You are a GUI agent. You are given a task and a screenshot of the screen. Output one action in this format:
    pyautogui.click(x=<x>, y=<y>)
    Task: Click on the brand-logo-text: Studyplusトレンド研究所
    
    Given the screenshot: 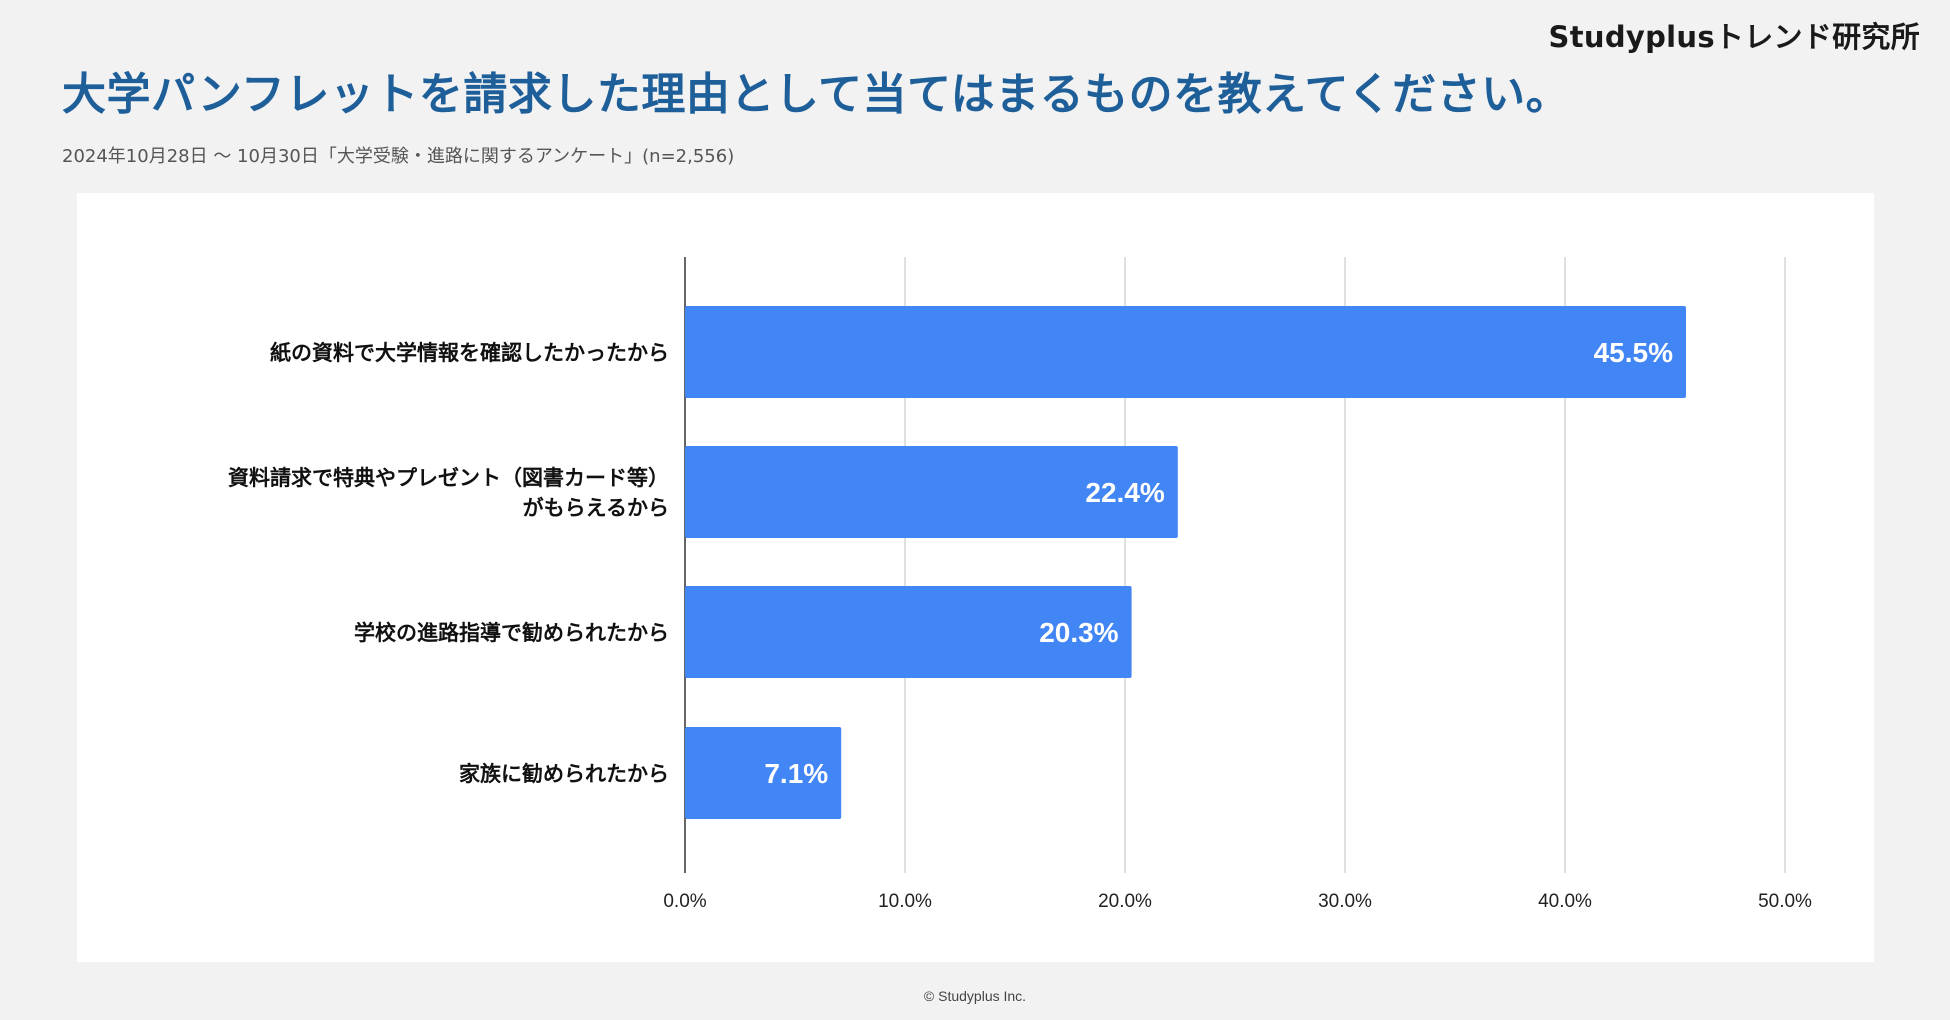 What is the action you would take?
    pyautogui.click(x=1734, y=37)
    